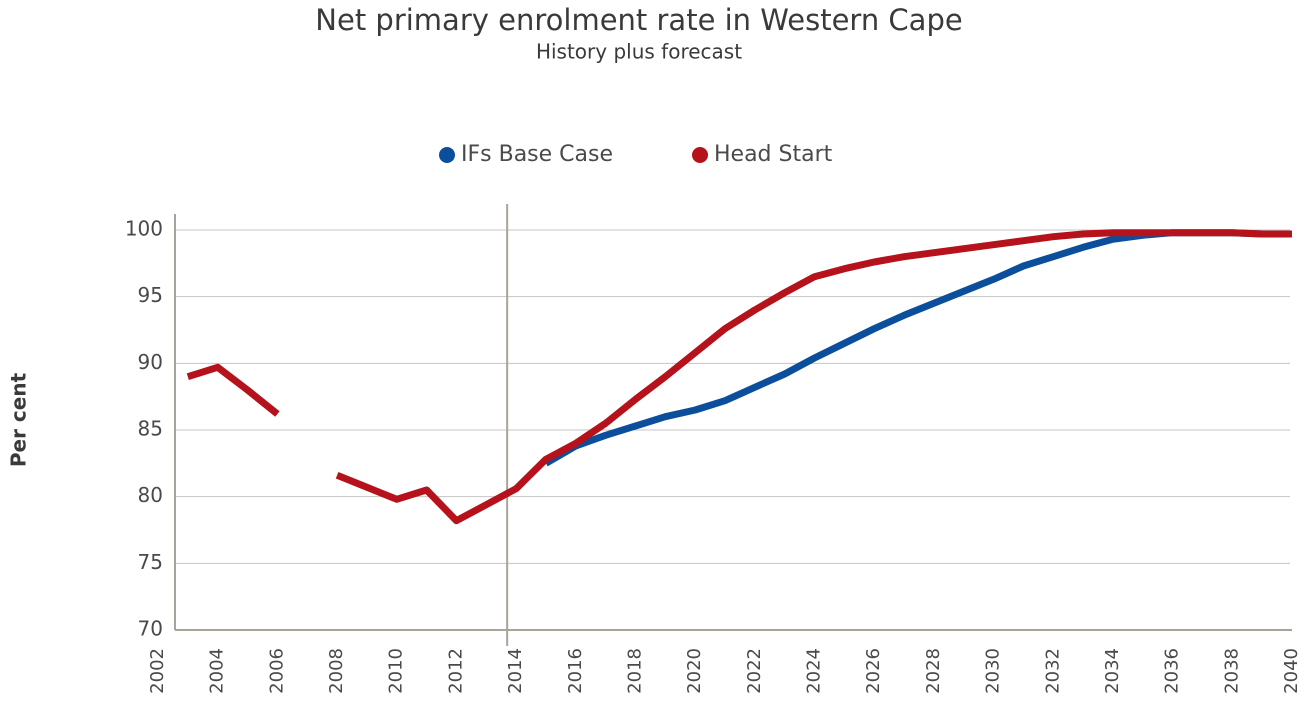 The width and height of the screenshot is (1314, 711). What do you see at coordinates (455, 671) in the screenshot?
I see `x-tick-label: 2012` at bounding box center [455, 671].